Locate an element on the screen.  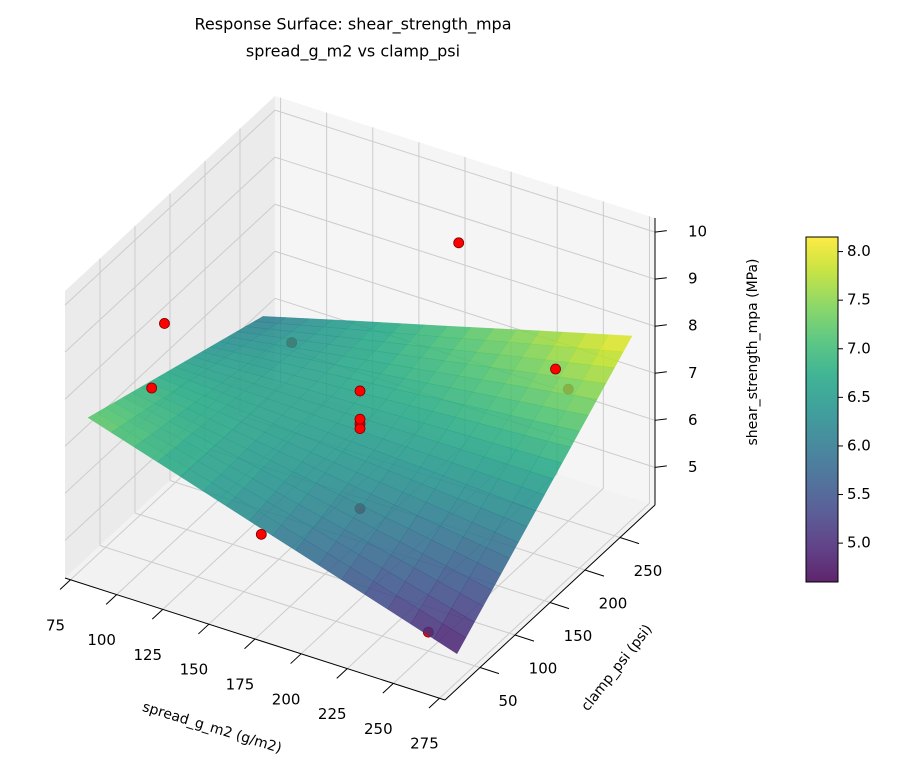
z-tick-label: 5 is located at coordinates (693, 467).